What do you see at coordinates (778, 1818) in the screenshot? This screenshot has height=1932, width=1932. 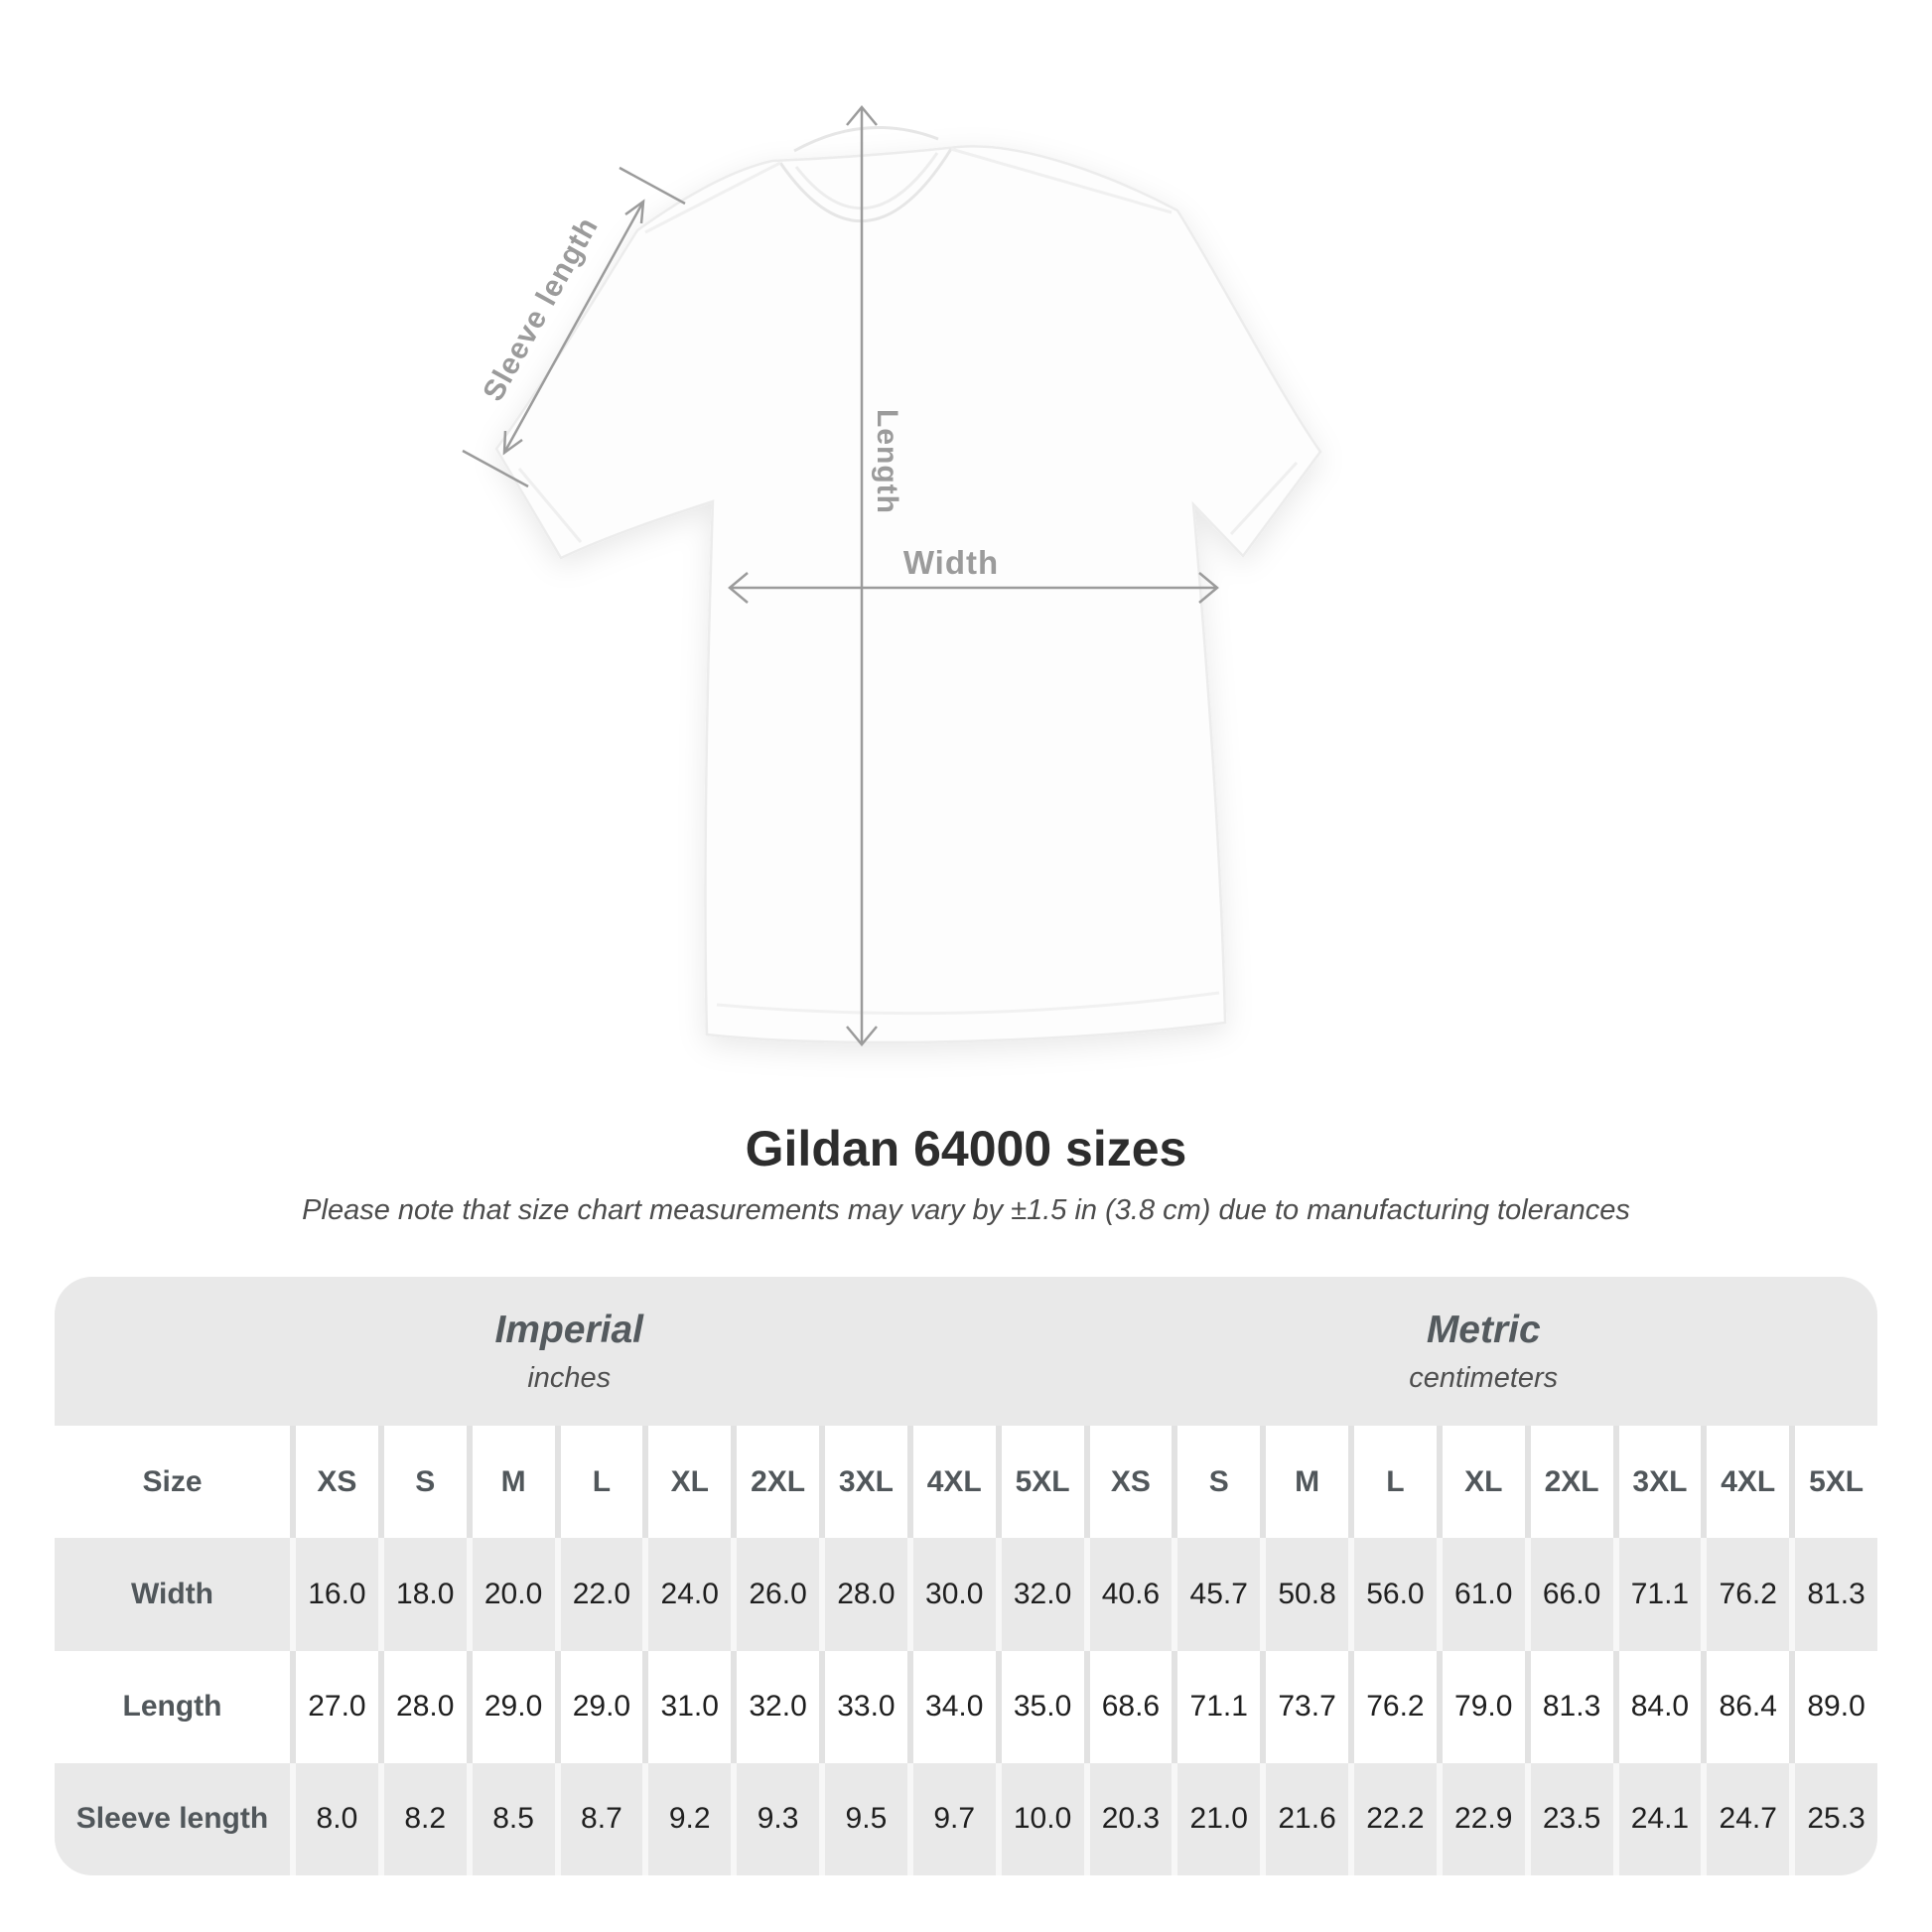 I see `value-cell: 9.3` at bounding box center [778, 1818].